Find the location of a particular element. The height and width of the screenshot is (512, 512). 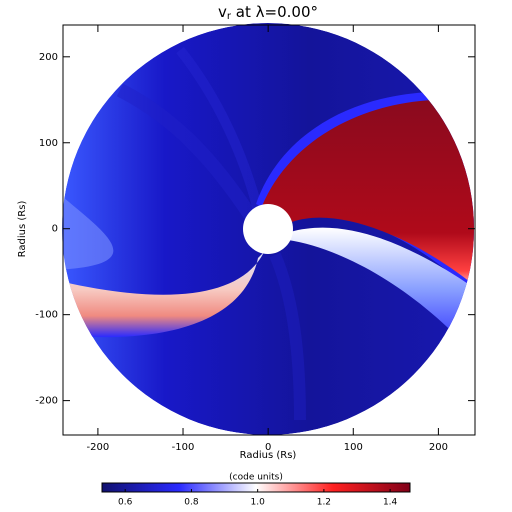

x-tick-label: 100 is located at coordinates (353, 447).